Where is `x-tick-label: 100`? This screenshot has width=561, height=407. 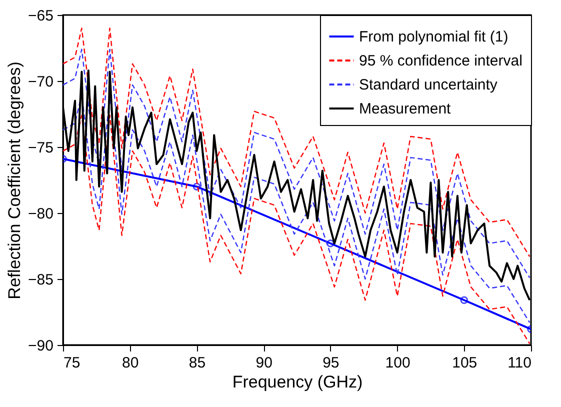
x-tick-label: 100 is located at coordinates (397, 363).